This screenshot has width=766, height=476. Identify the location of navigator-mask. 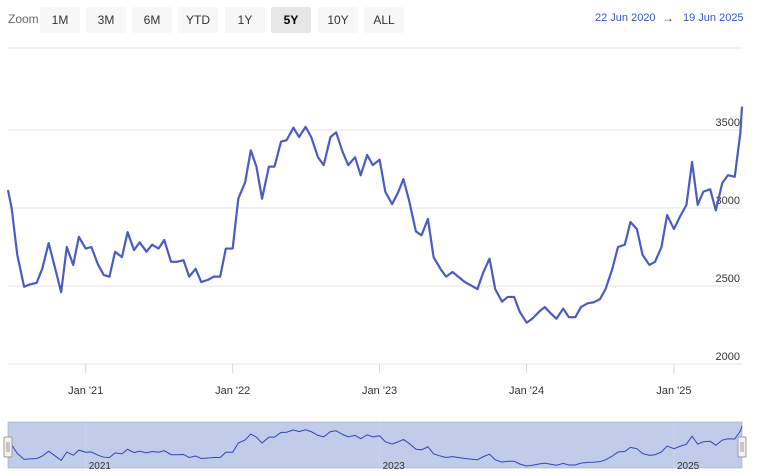
(375, 445).